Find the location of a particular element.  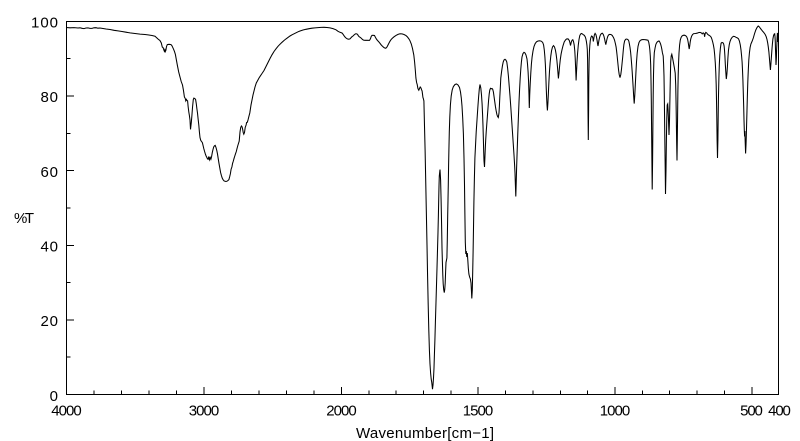

svg-text: 2000 is located at coordinates (341, 411).